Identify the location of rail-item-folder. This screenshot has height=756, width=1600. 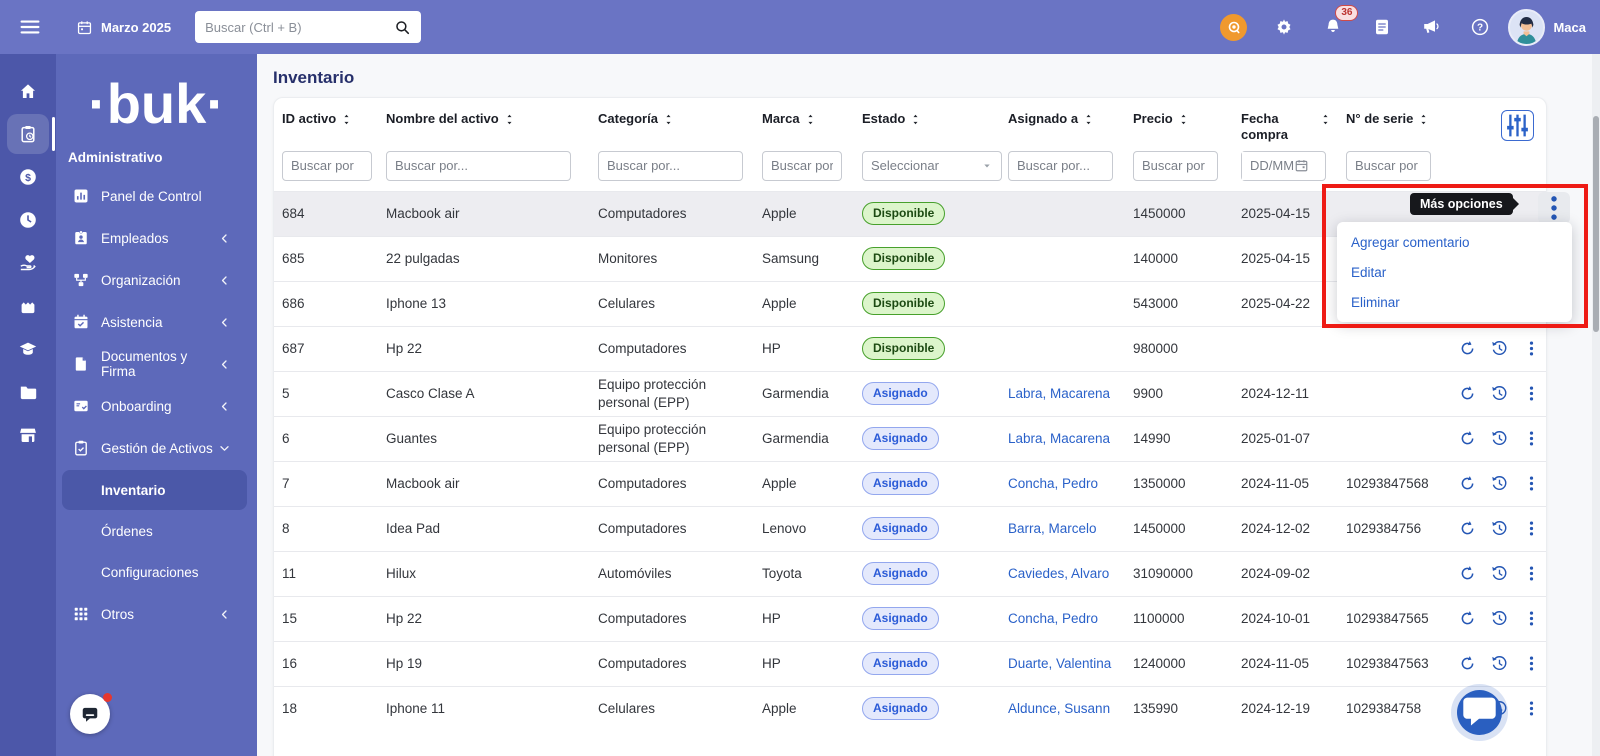
(28, 392).